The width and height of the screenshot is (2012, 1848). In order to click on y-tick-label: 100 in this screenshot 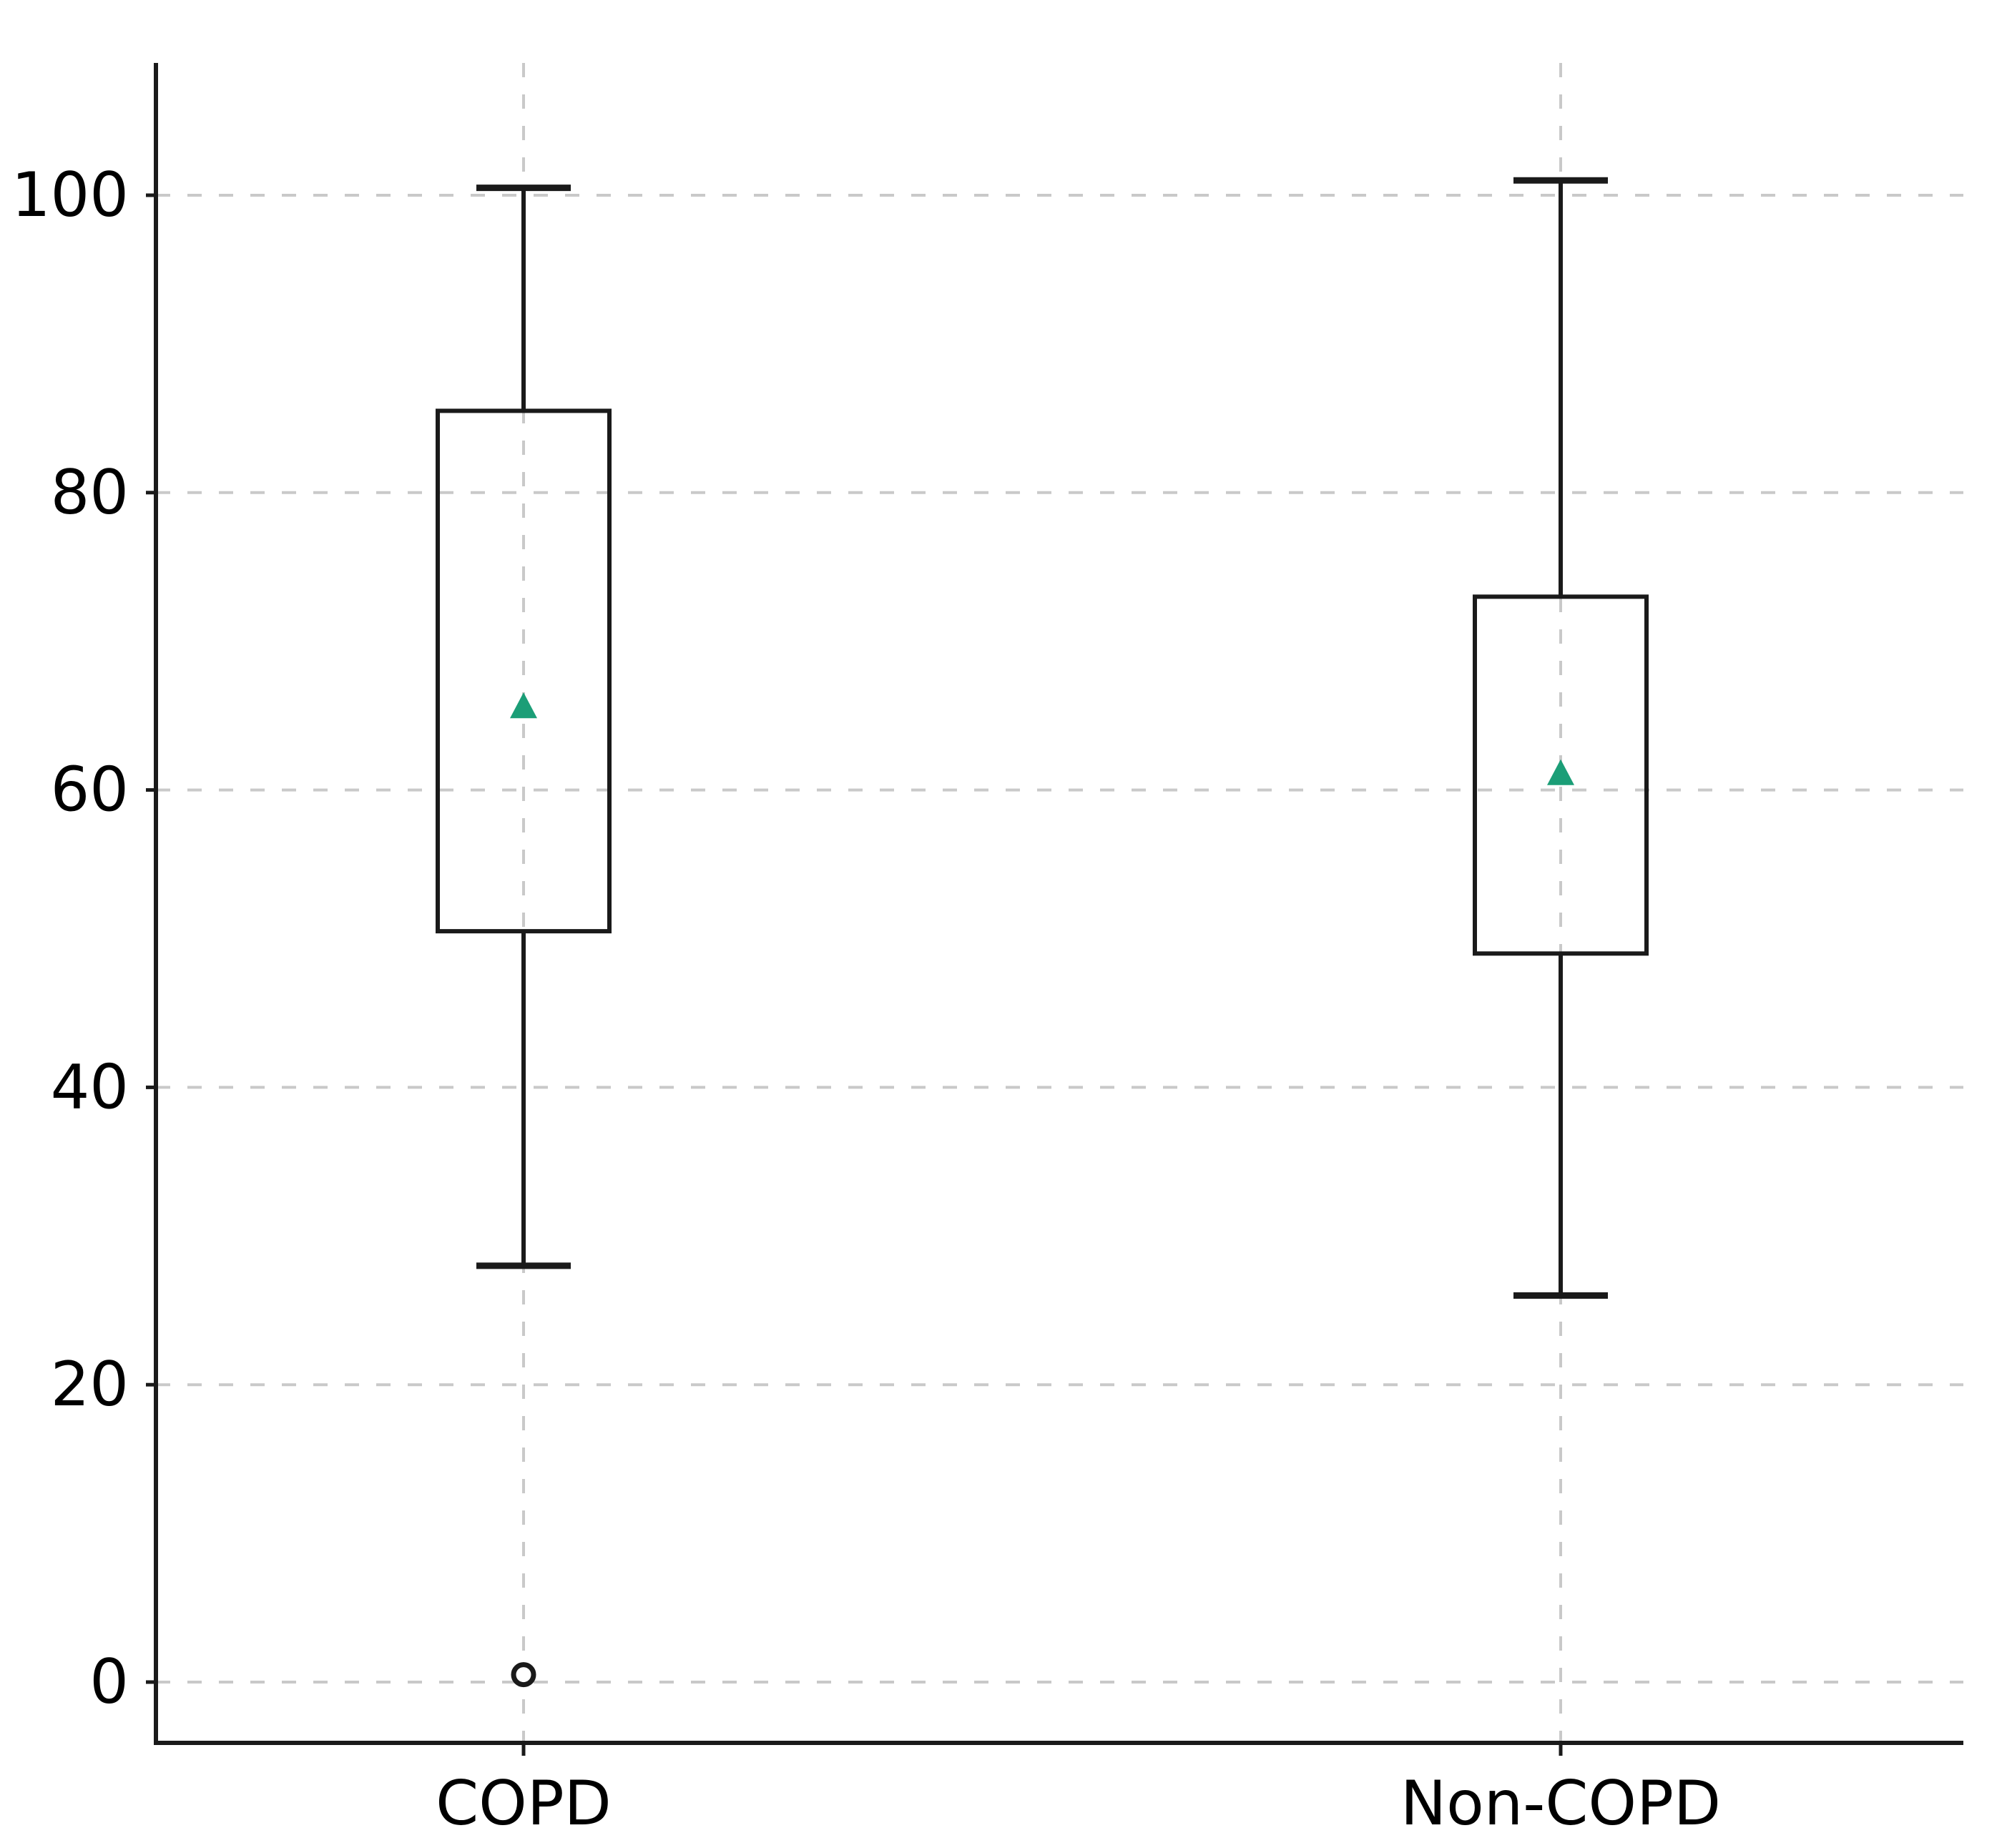, I will do `click(70, 195)`.